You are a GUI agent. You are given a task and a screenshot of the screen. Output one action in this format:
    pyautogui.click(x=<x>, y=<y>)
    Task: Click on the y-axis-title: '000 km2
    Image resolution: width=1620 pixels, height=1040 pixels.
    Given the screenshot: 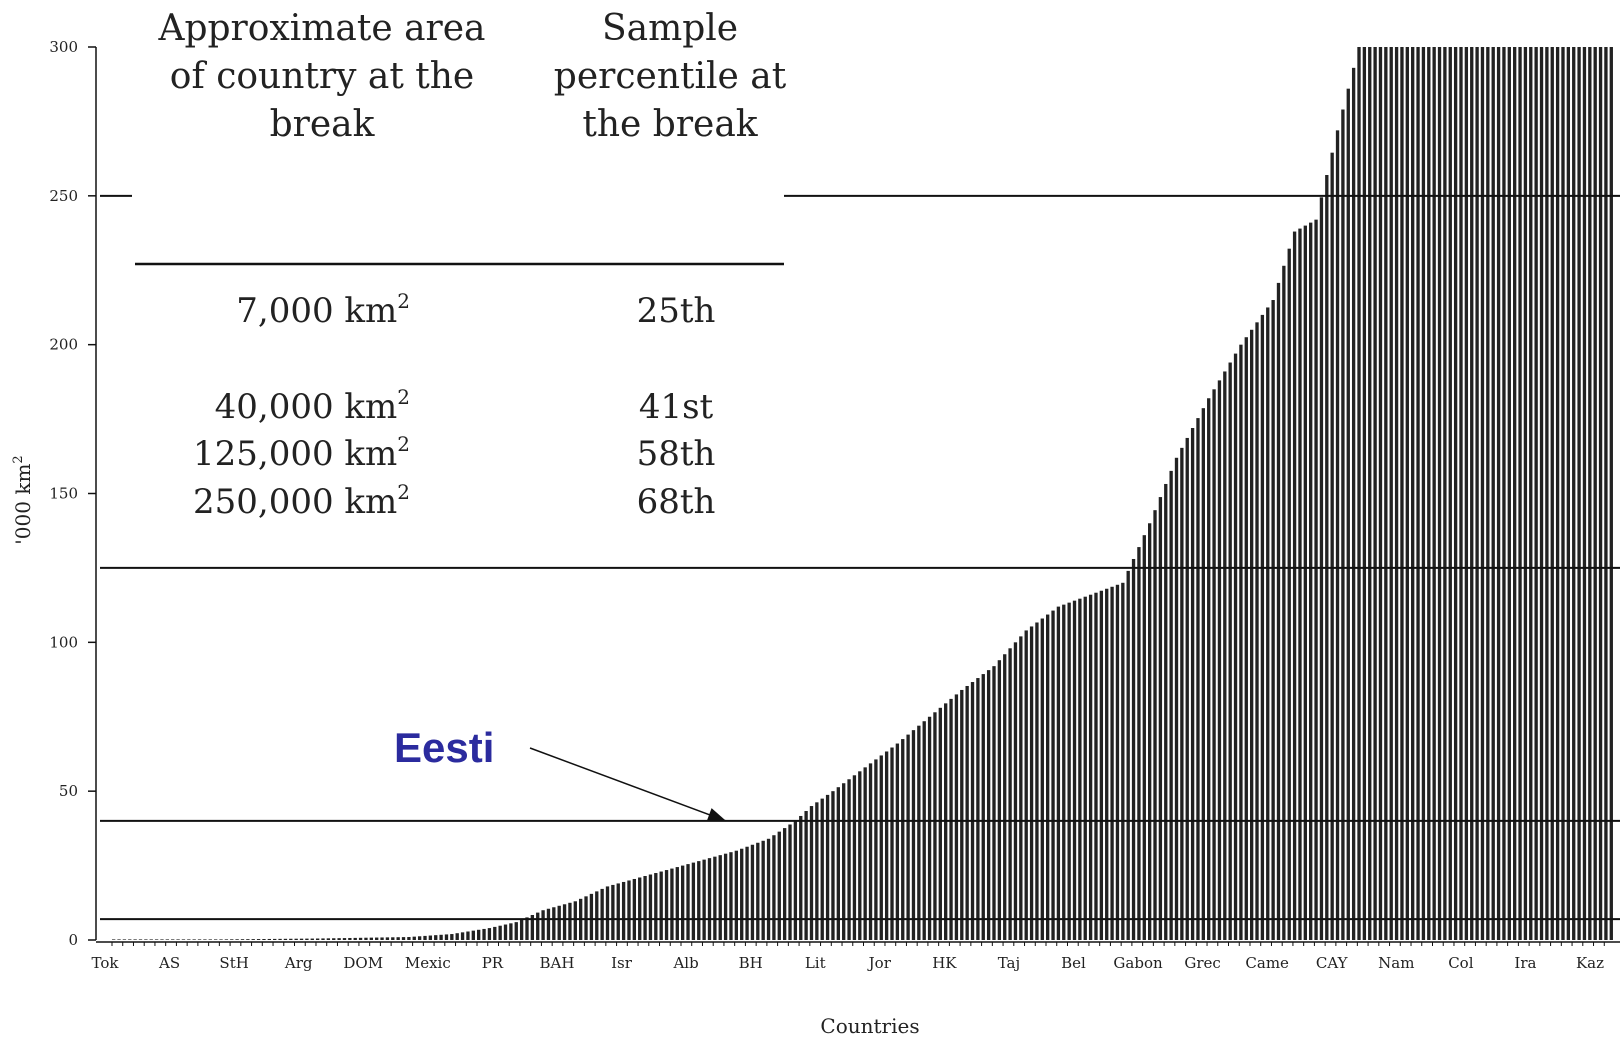 What is the action you would take?
    pyautogui.click(x=23, y=499)
    